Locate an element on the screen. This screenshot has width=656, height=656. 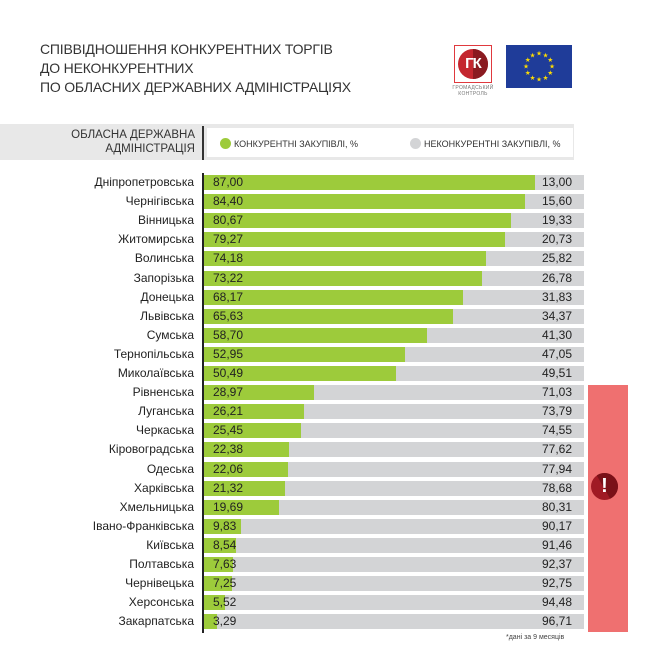
category-label: Житомирська is located at coordinates (156, 239).